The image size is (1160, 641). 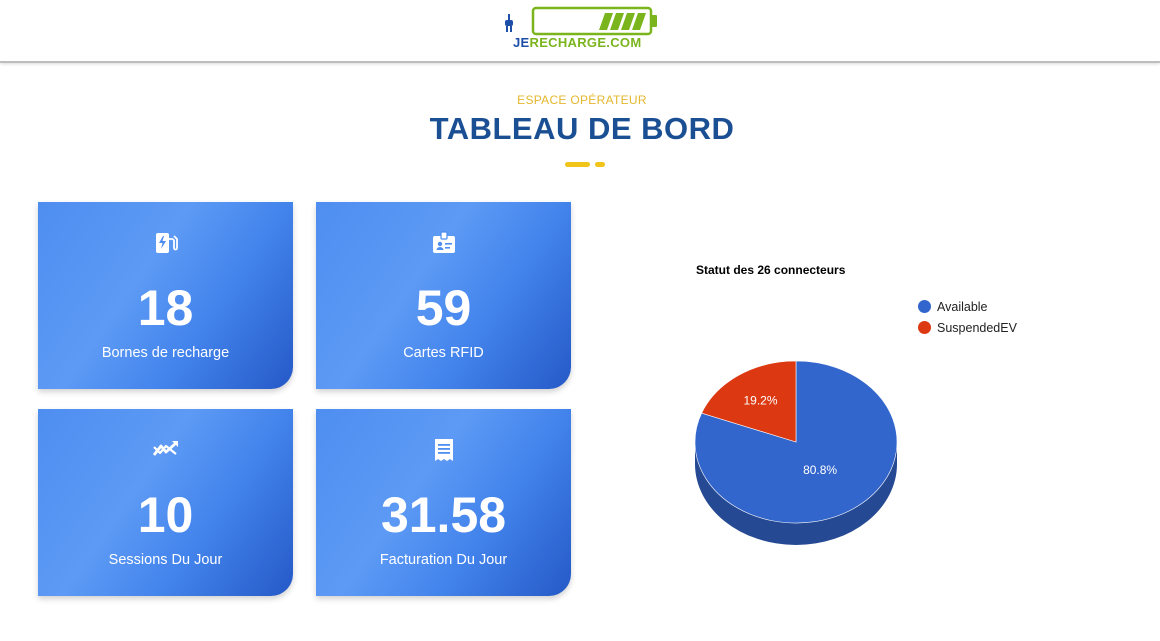 I want to click on card-cartes-rfid: 59 Cartes RFID, so click(x=443, y=295).